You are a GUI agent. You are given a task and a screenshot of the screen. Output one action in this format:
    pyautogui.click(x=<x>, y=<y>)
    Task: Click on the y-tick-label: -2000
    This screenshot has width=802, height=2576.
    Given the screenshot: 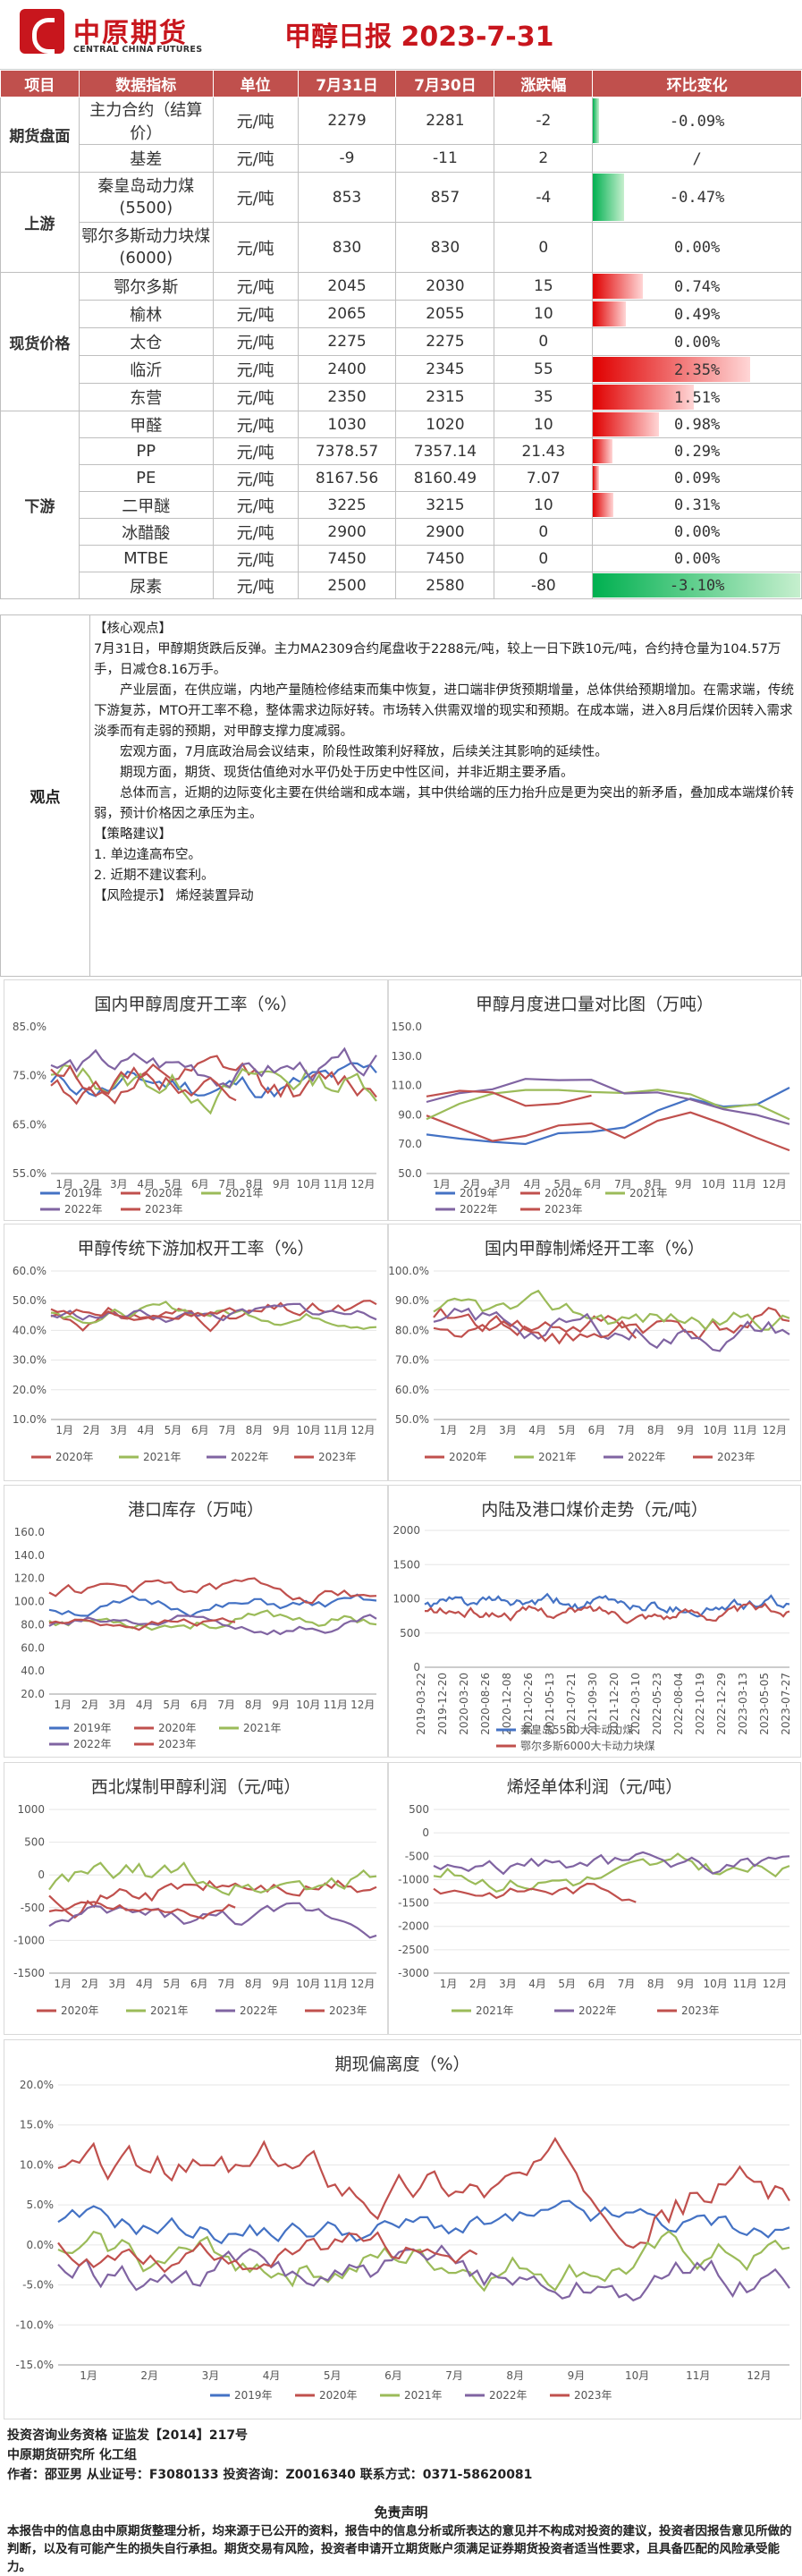 What is the action you would take?
    pyautogui.click(x=413, y=1926)
    